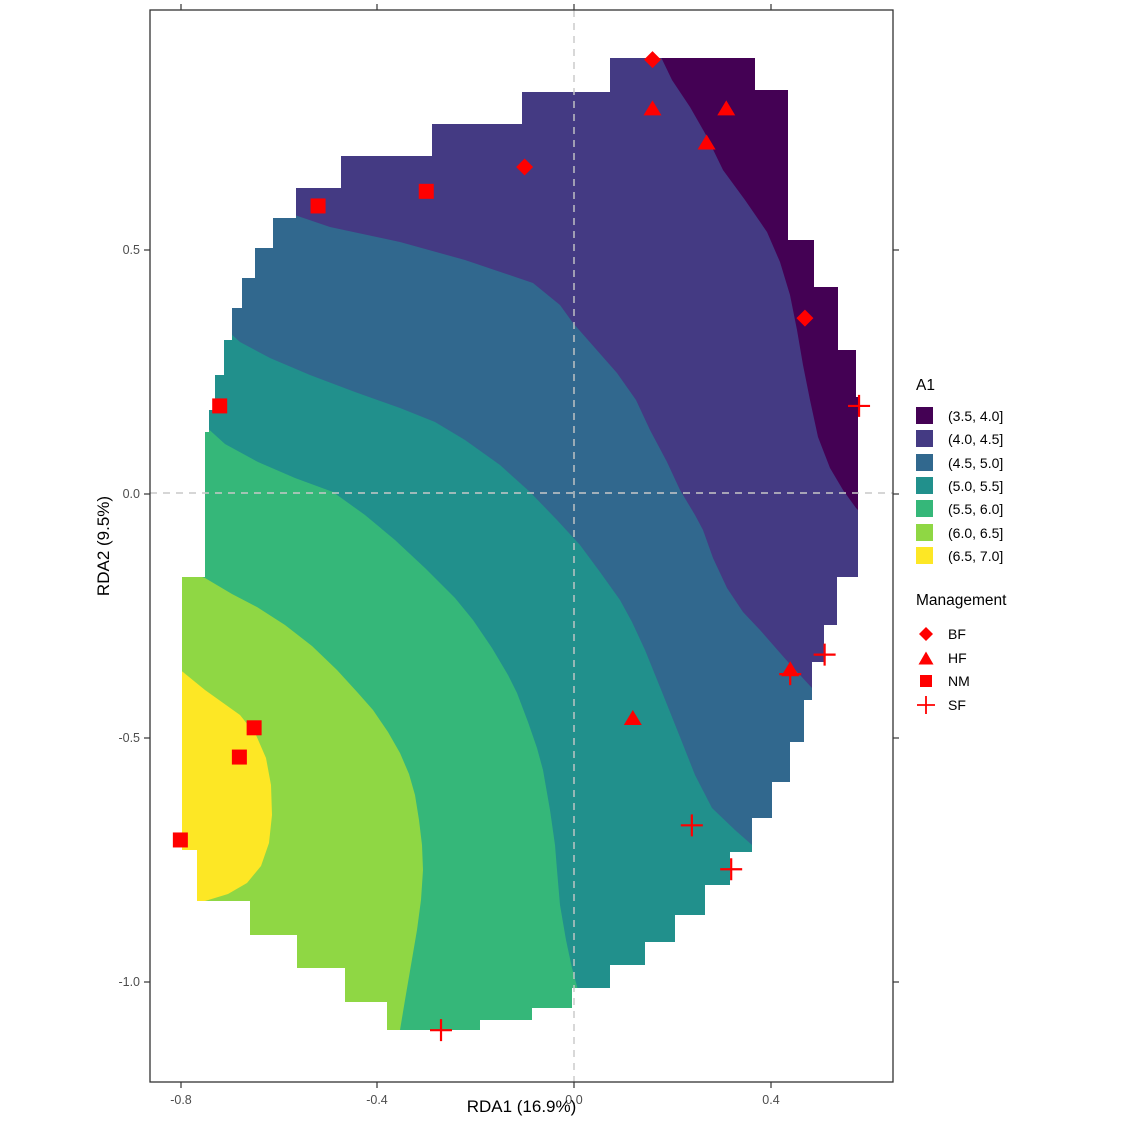  Describe the element at coordinates (926, 704) in the screenshot. I see `sf-plus-icon` at that location.